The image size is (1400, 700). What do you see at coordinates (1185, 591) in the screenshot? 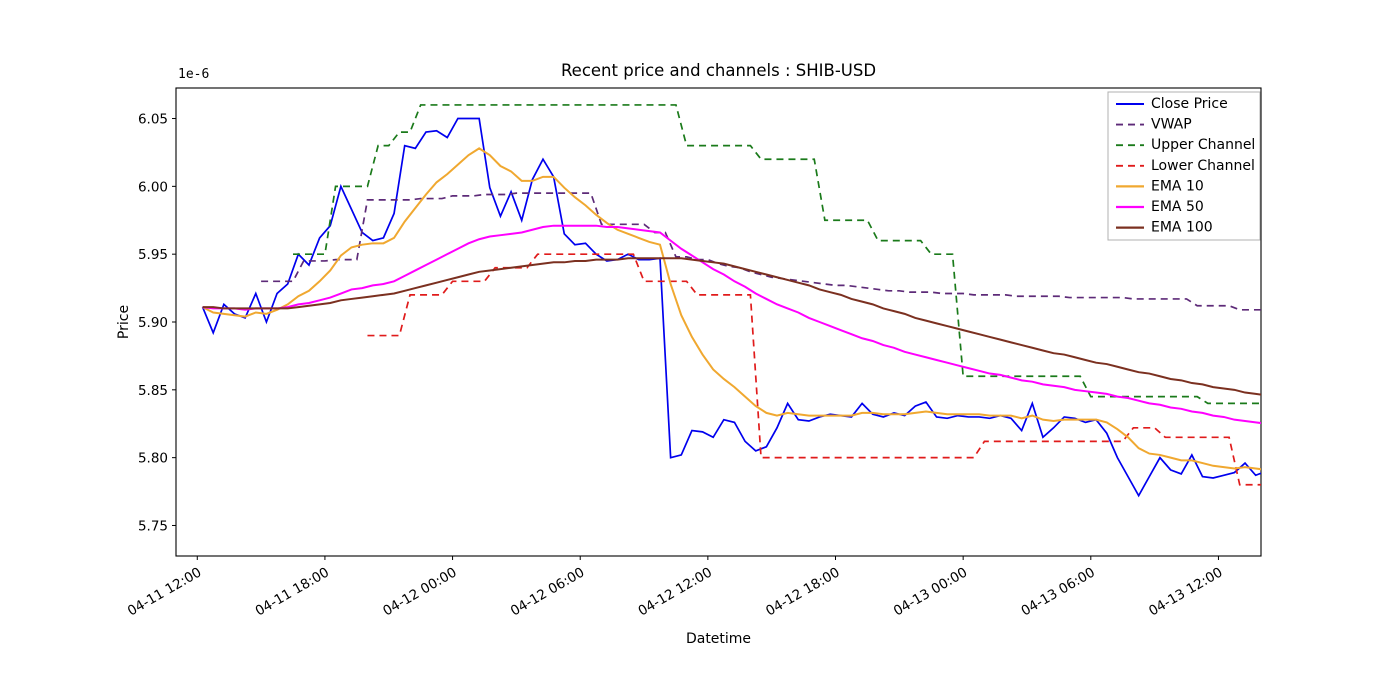
I see `x-tick-label: 04-13 12:00` at bounding box center [1185, 591].